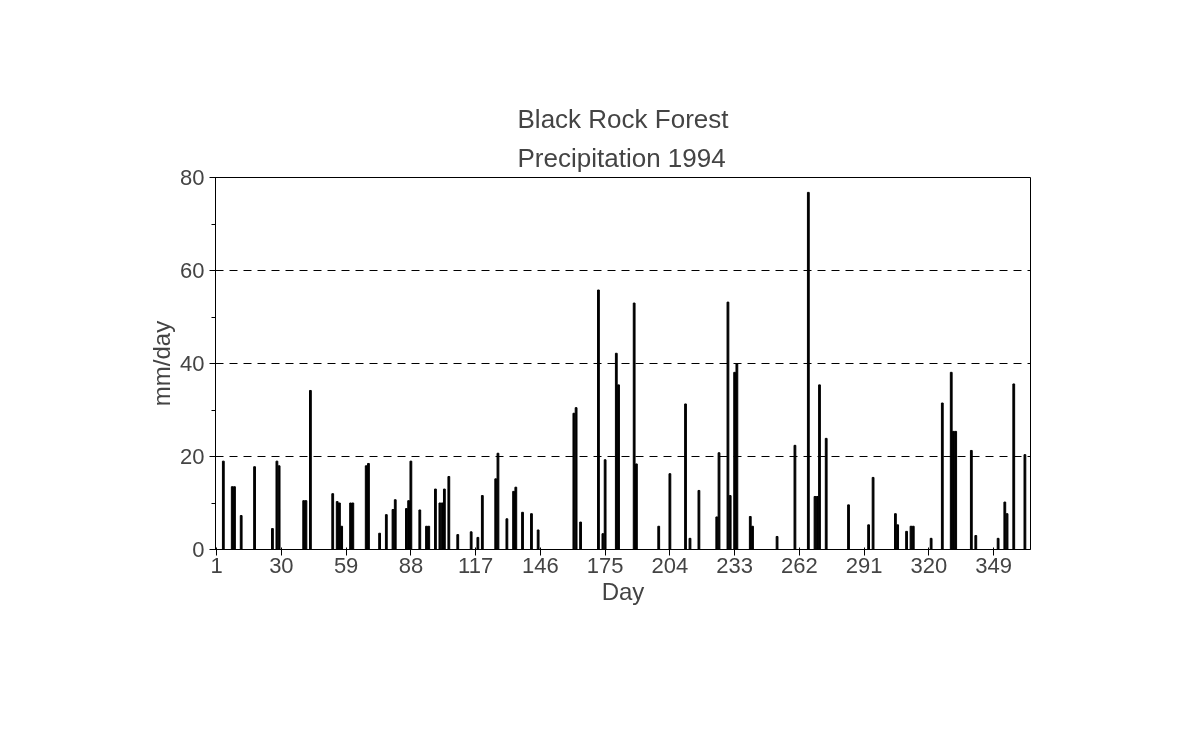 The width and height of the screenshot is (1179, 750). I want to click on y-tick-label: 20, so click(192, 456).